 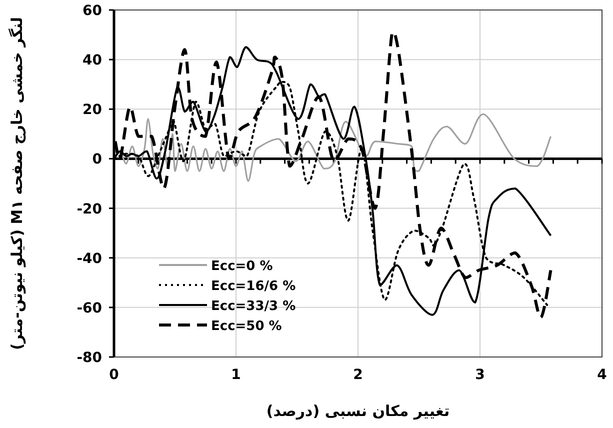 I want to click on y-tick-label: 0, so click(x=97, y=160).